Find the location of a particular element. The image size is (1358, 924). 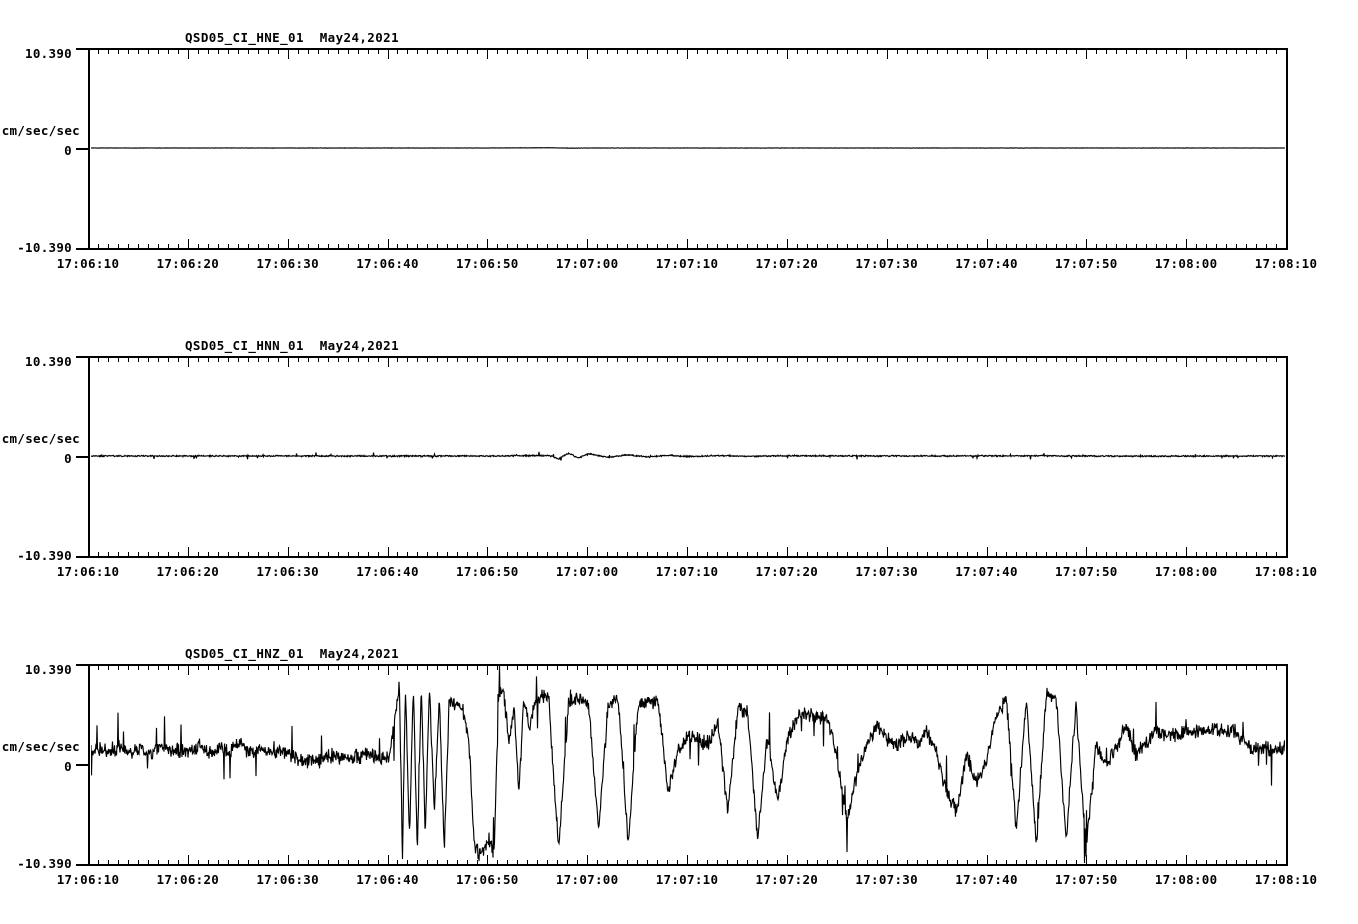

waveform-path is located at coordinates (688, 148).